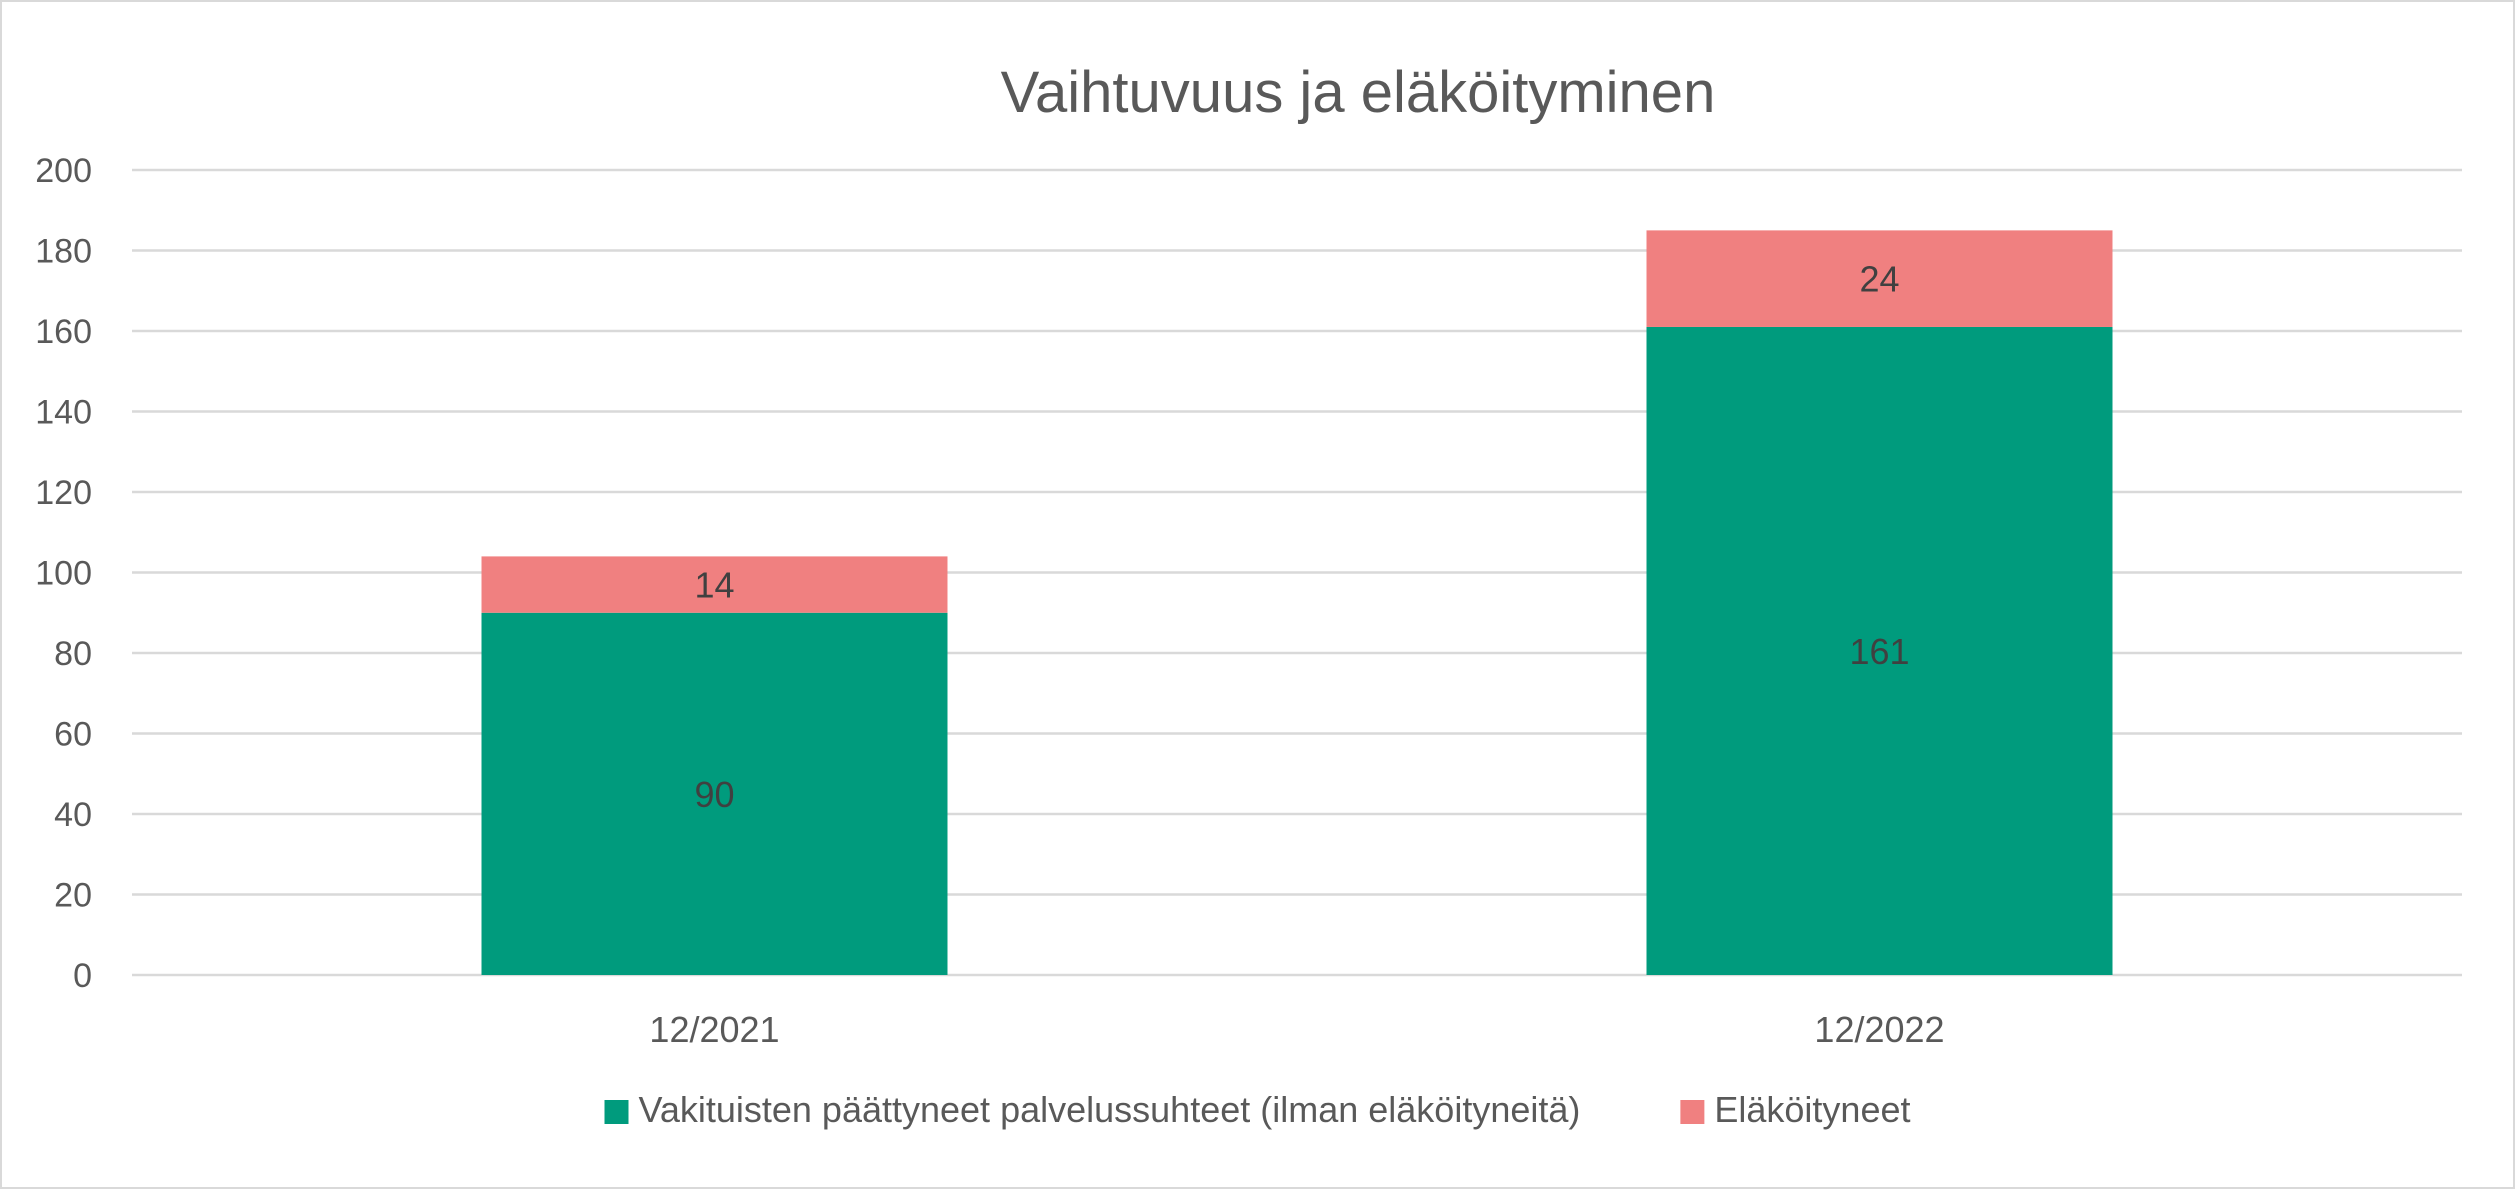 Image resolution: width=2515 pixels, height=1189 pixels. I want to click on x-category-label: 12/2022, so click(1879, 1029).